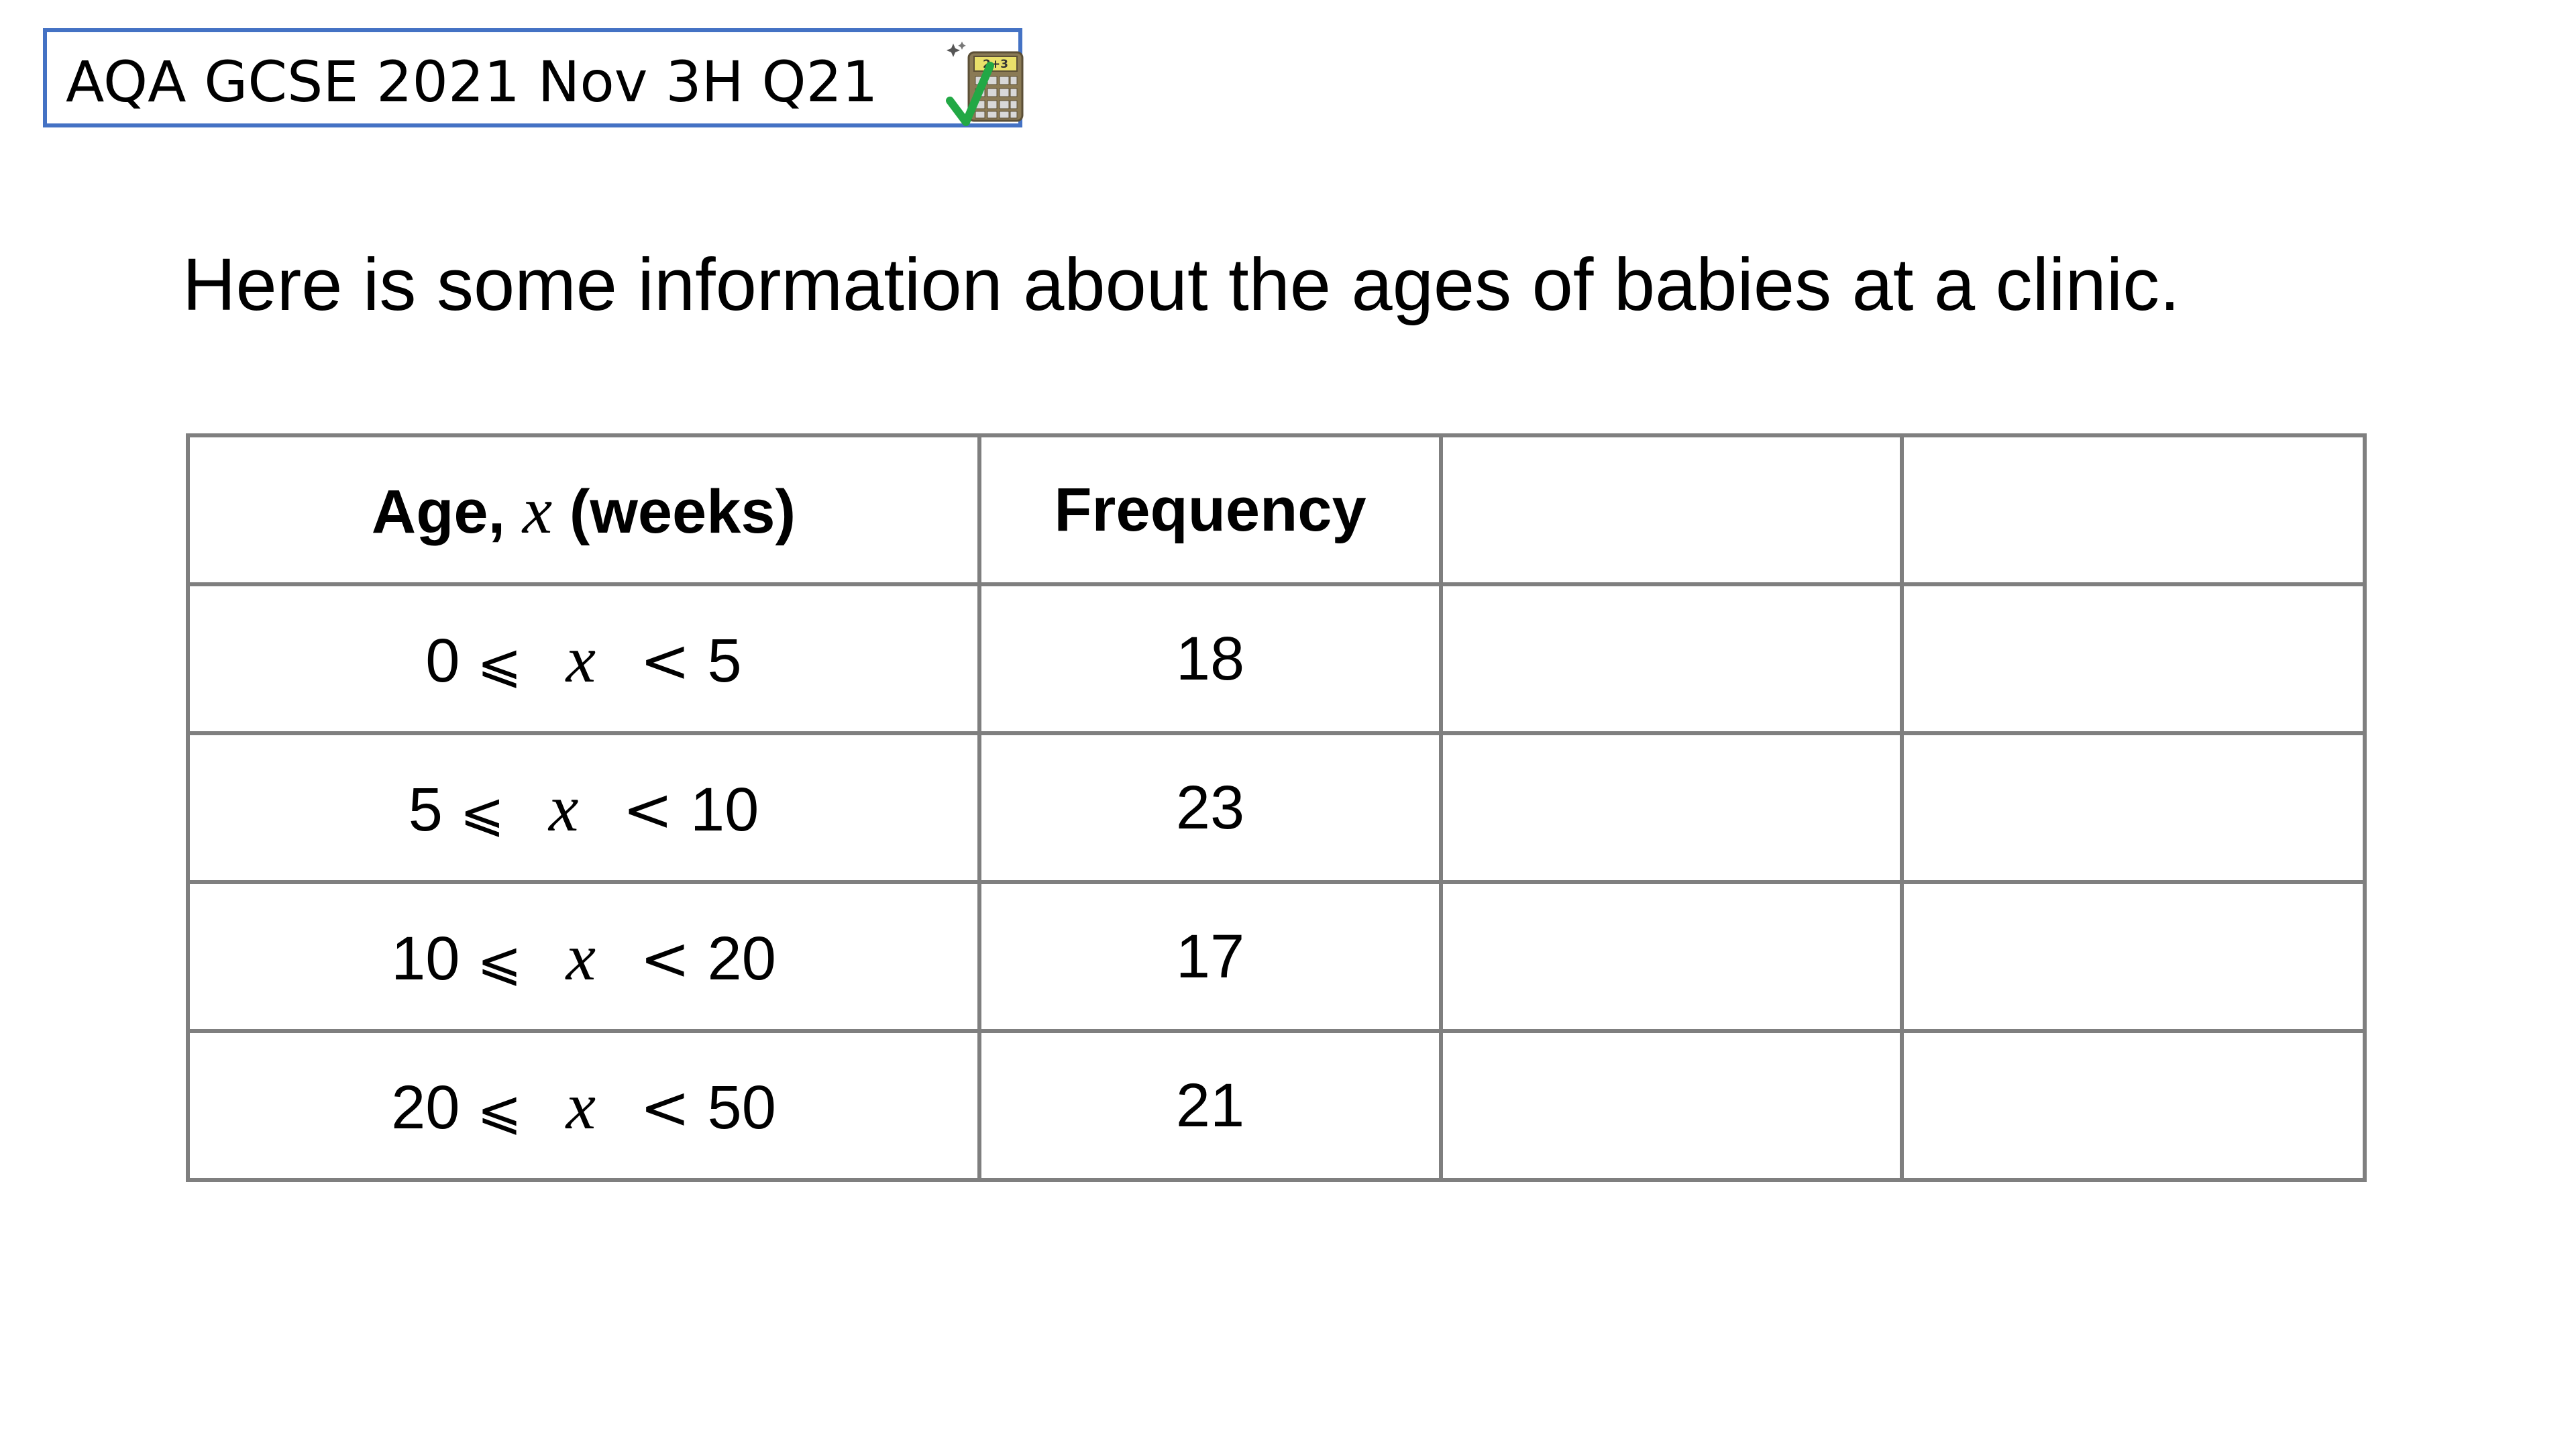  Describe the element at coordinates (724, 809) in the screenshot. I see `interval-upper: 10` at that location.